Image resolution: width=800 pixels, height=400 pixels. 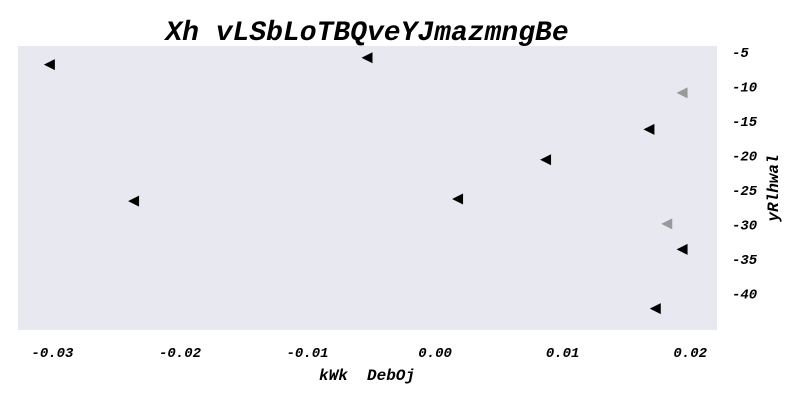 What do you see at coordinates (745, 192) in the screenshot?
I see `y-tick-label: -25` at bounding box center [745, 192].